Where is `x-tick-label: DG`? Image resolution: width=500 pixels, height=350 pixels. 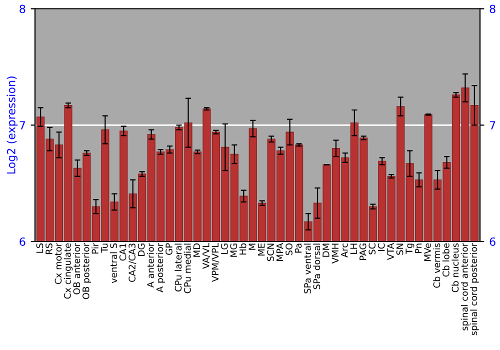
x-tick-label: DG is located at coordinates (141, 250).